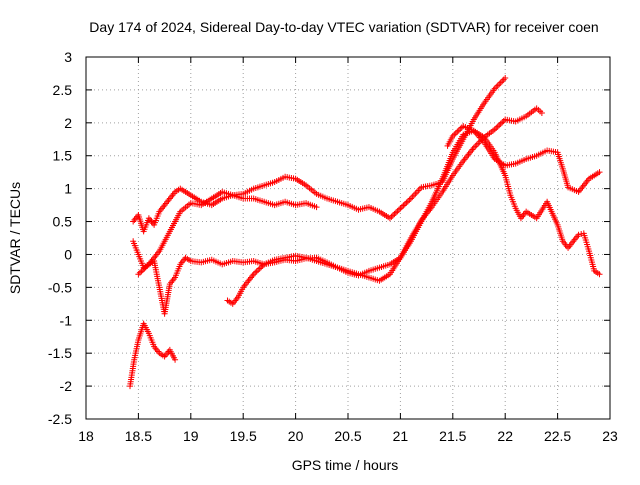 This screenshot has height=485, width=640. What do you see at coordinates (296, 436) in the screenshot?
I see `x-tick-label: 20` at bounding box center [296, 436].